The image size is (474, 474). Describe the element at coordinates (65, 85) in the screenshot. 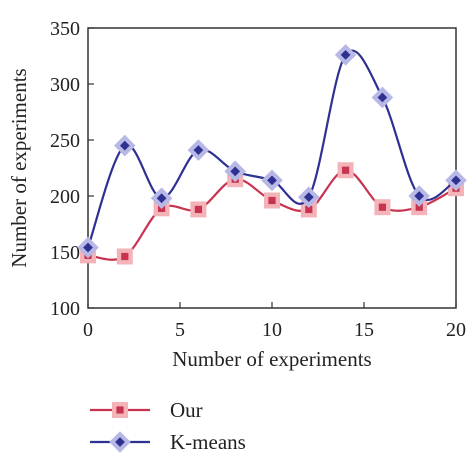

I see `y-tick-label: 300` at that location.